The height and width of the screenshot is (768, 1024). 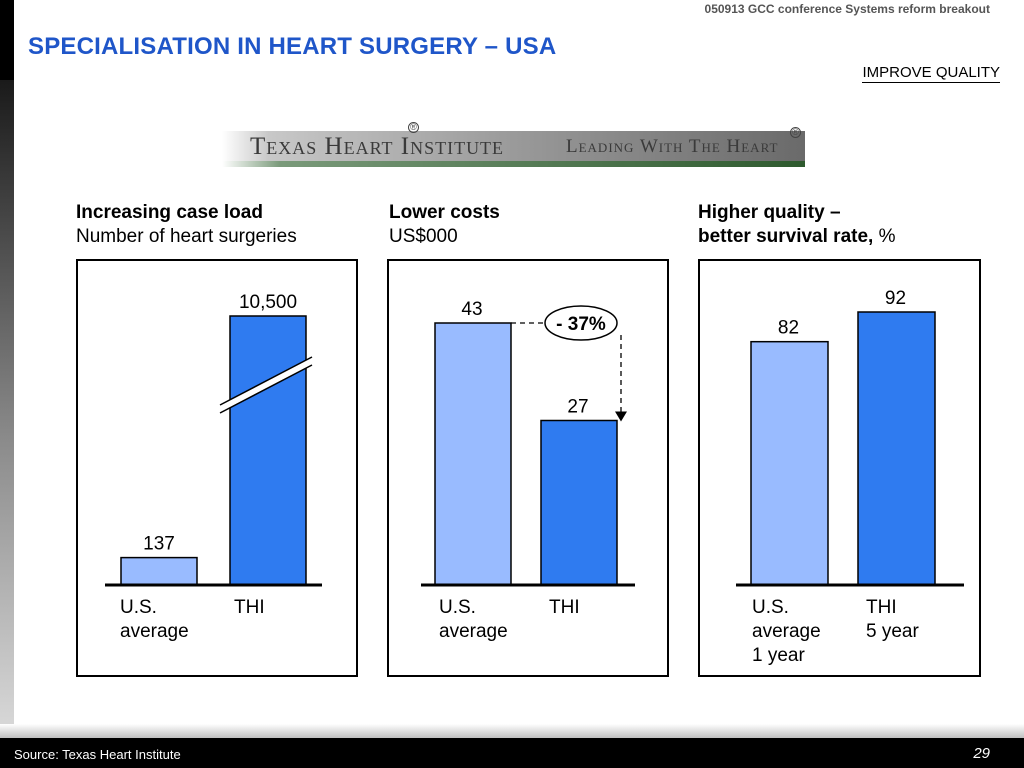 I want to click on category-label-line: 1 year, so click(x=778, y=655).